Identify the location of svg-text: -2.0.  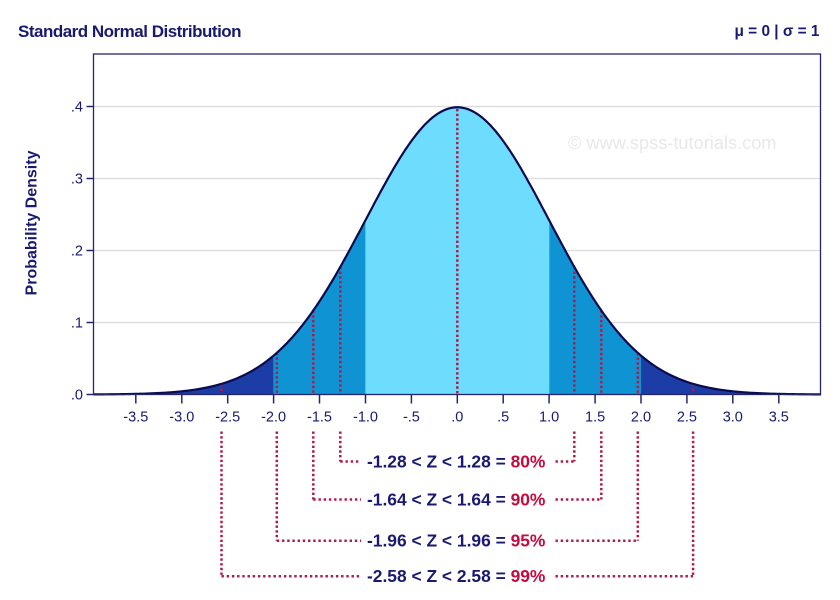
(273, 418).